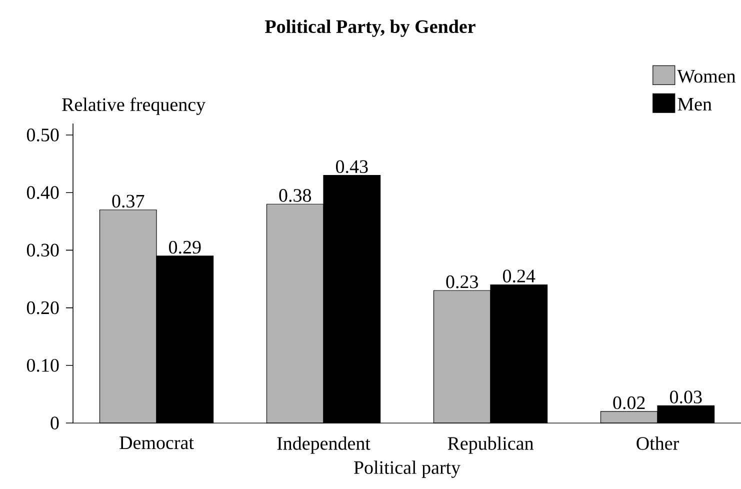 The width and height of the screenshot is (741, 489). I want to click on x-tick-label: Democrat, so click(157, 443).